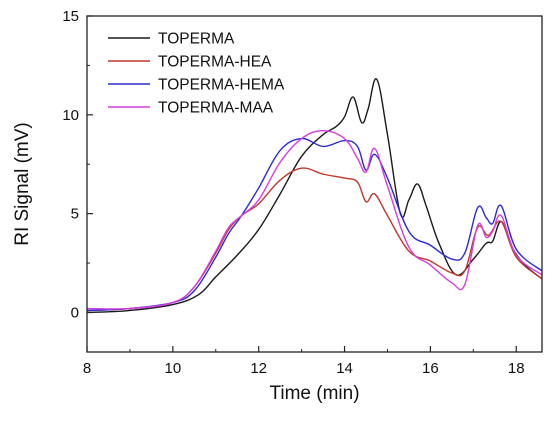 This screenshot has height=426, width=550. I want to click on legend-label-1: TOPERMA, so click(196, 39).